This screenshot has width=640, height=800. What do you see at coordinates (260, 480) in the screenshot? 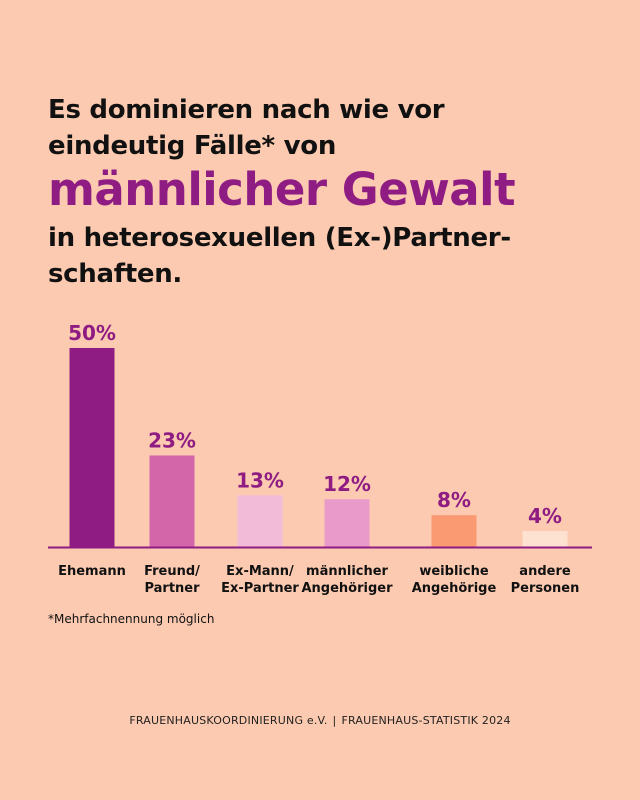
I see `value-label-2: 13%` at bounding box center [260, 480].